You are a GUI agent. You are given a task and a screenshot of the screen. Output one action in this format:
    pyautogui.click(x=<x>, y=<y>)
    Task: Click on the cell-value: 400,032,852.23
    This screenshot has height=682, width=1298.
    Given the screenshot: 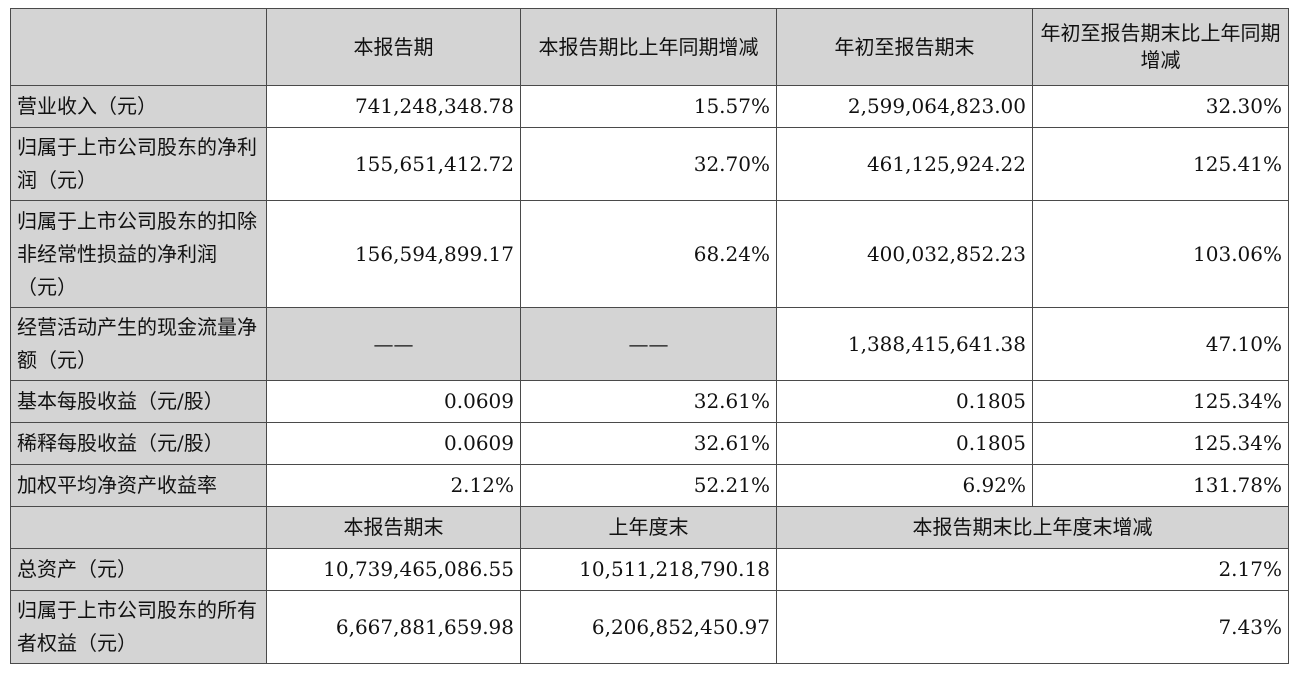 What is the action you would take?
    pyautogui.click(x=904, y=254)
    